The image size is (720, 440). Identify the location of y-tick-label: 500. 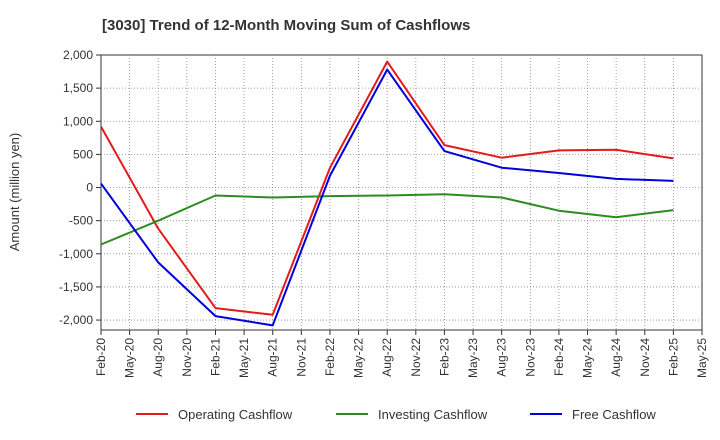
(83, 154).